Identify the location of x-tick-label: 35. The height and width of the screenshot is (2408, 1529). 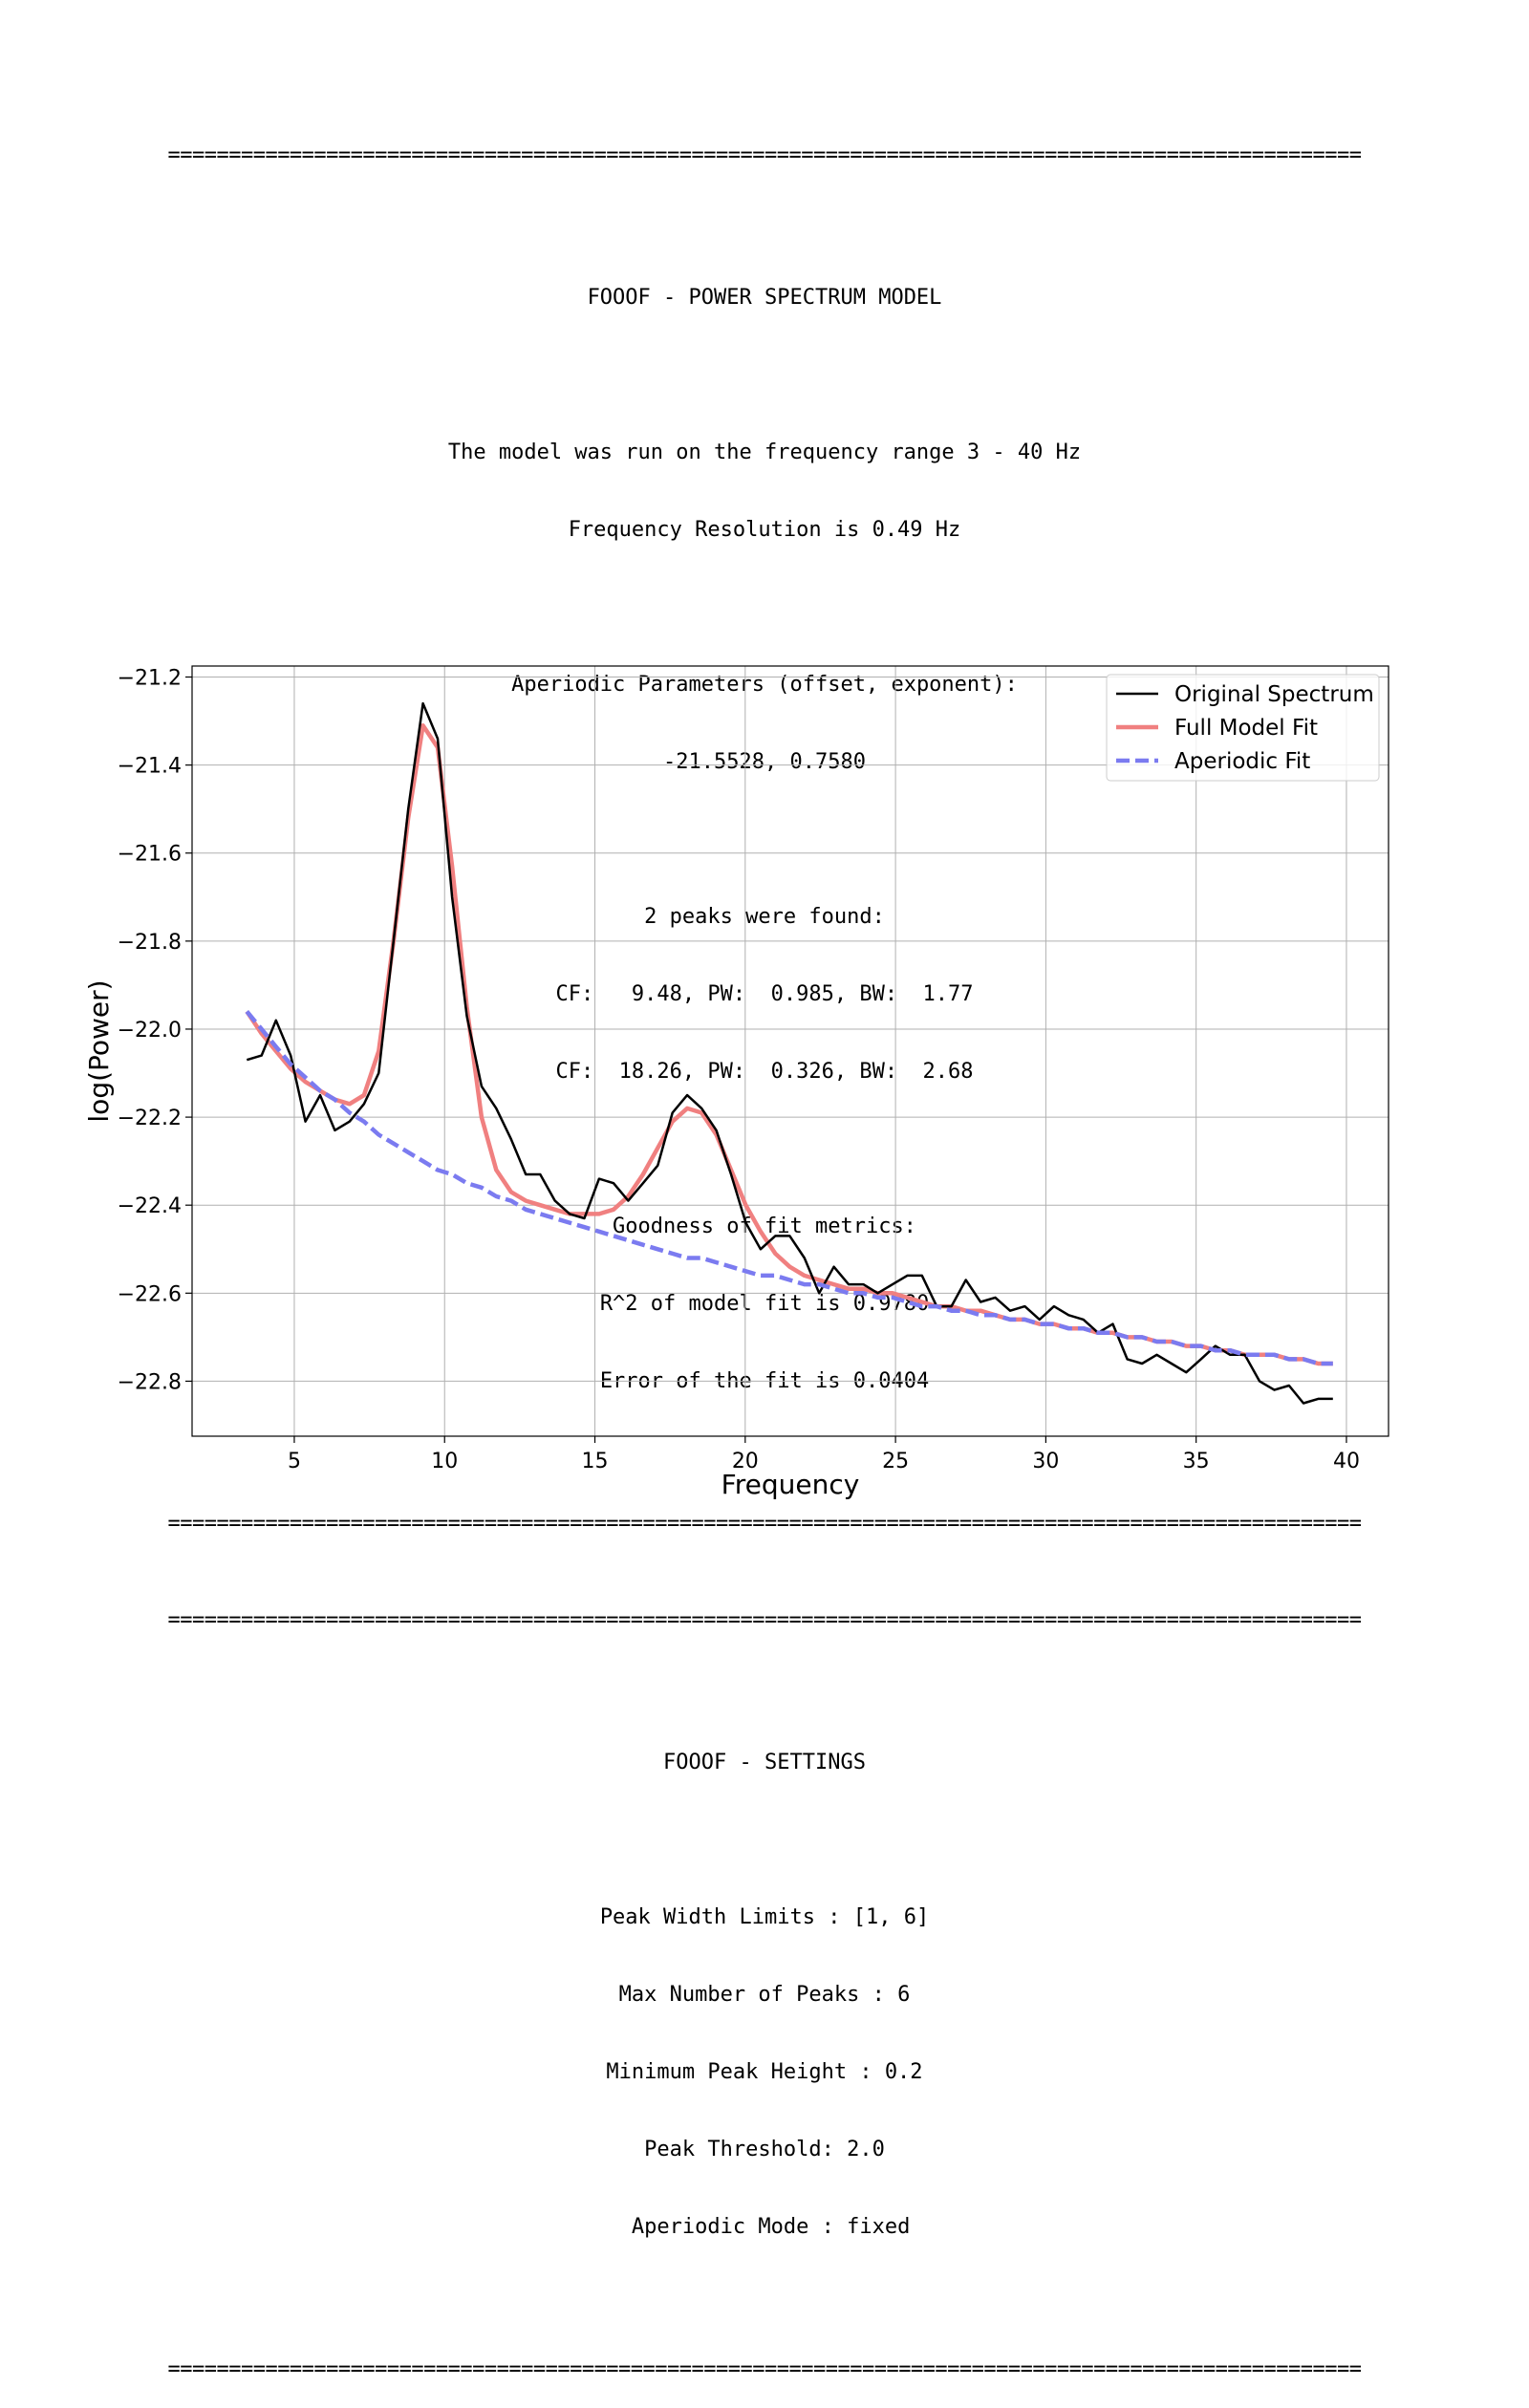
(1196, 1462).